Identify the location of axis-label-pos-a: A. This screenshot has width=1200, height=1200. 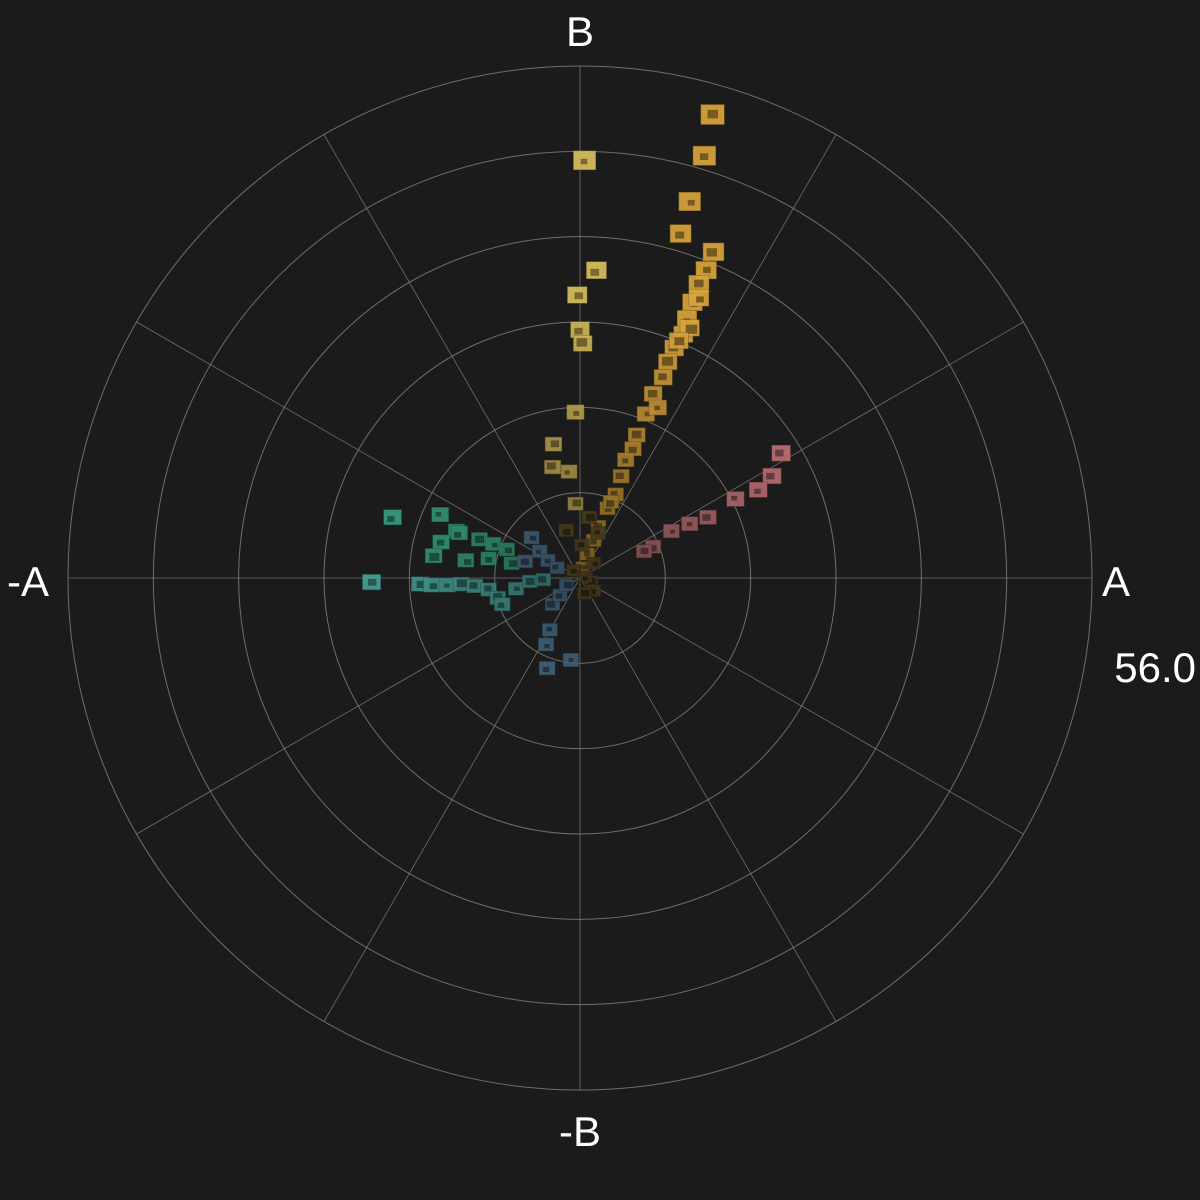
(1116, 581).